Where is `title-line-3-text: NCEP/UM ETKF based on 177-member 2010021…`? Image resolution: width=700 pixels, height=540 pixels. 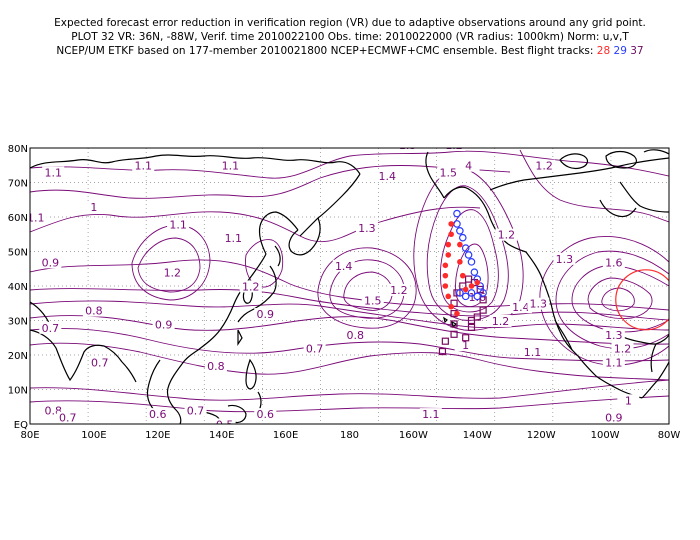
title-line-3-text: NCEP/UM ETKF based on 177-member 2010021… is located at coordinates (325, 51).